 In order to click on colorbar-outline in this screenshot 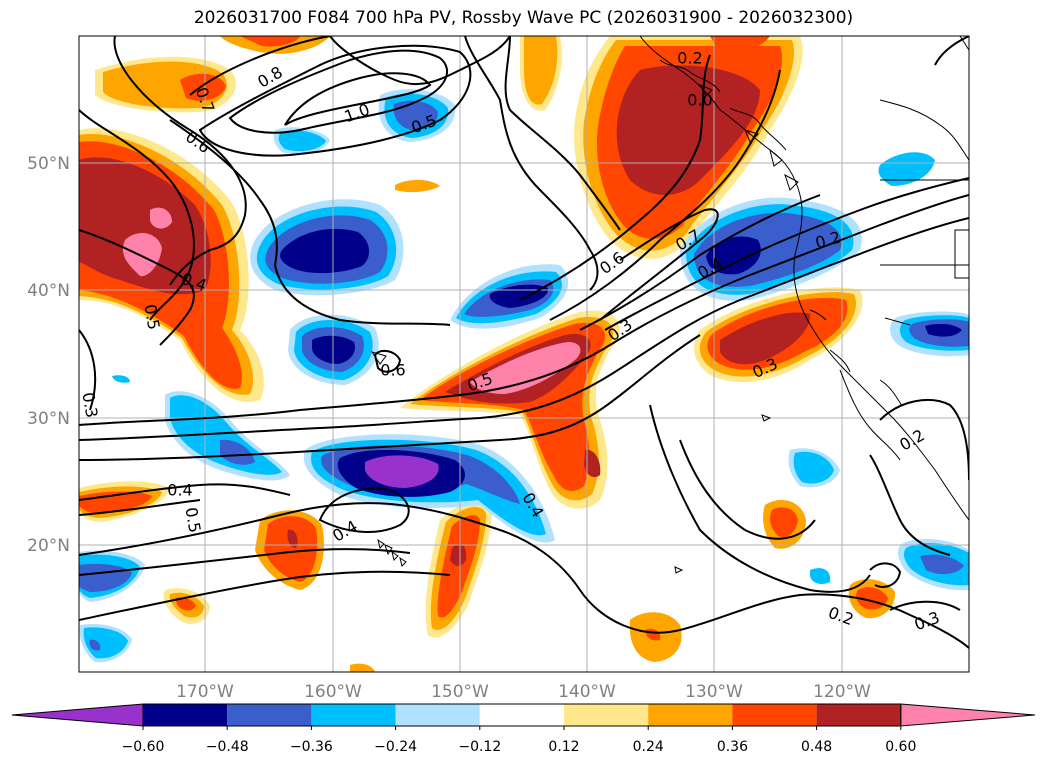, I will do `click(522, 715)`.